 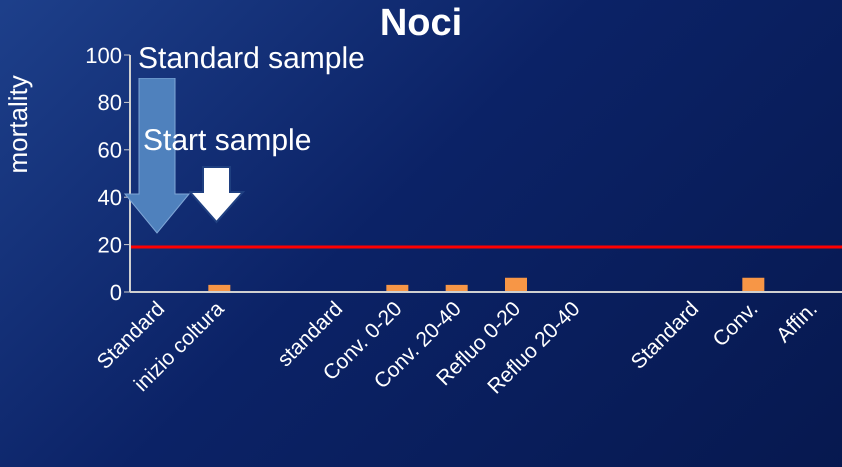 I want to click on x-tick-label: Affin., so click(x=797, y=322).